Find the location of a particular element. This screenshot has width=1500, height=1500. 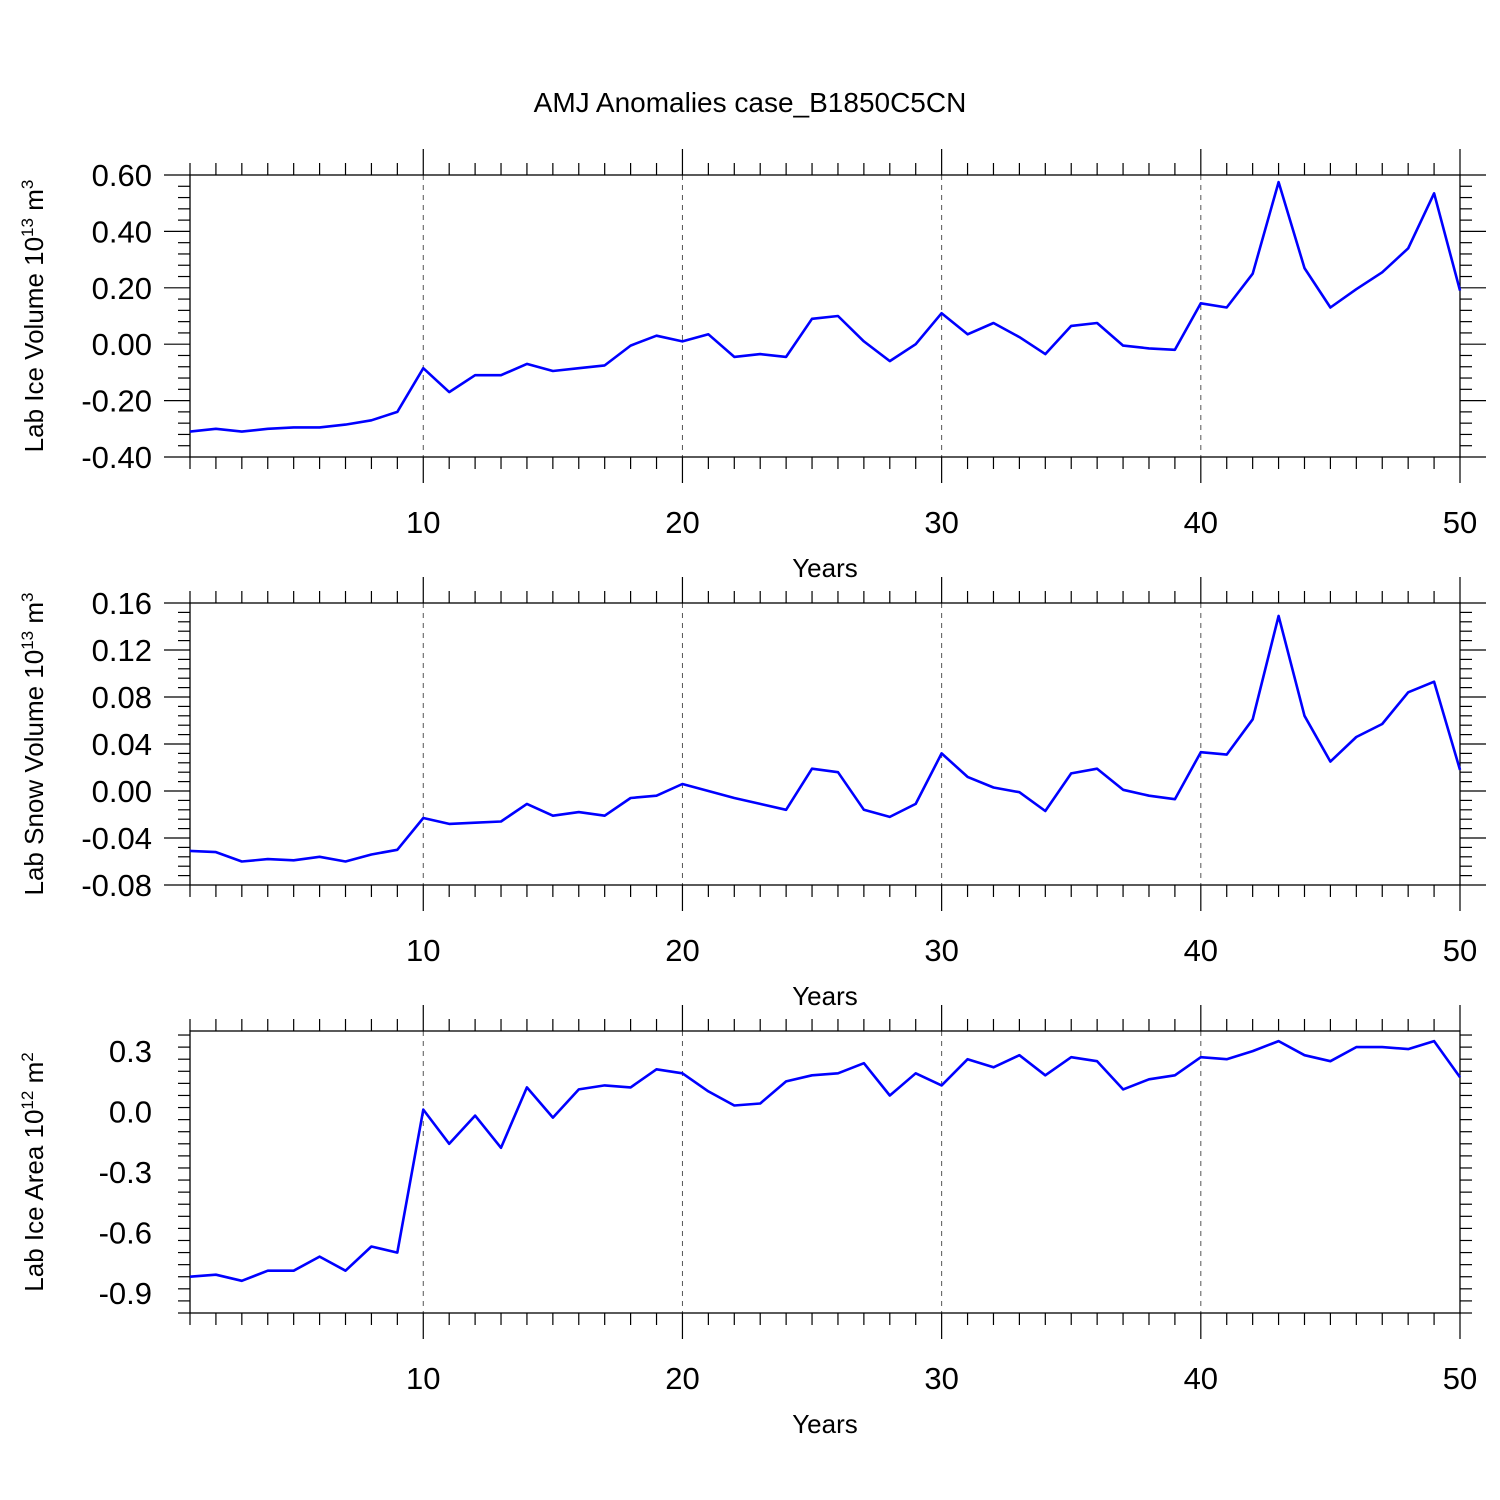

y-axis-label: Lab Ice Volume 1013 m3 is located at coordinates (33, 316).